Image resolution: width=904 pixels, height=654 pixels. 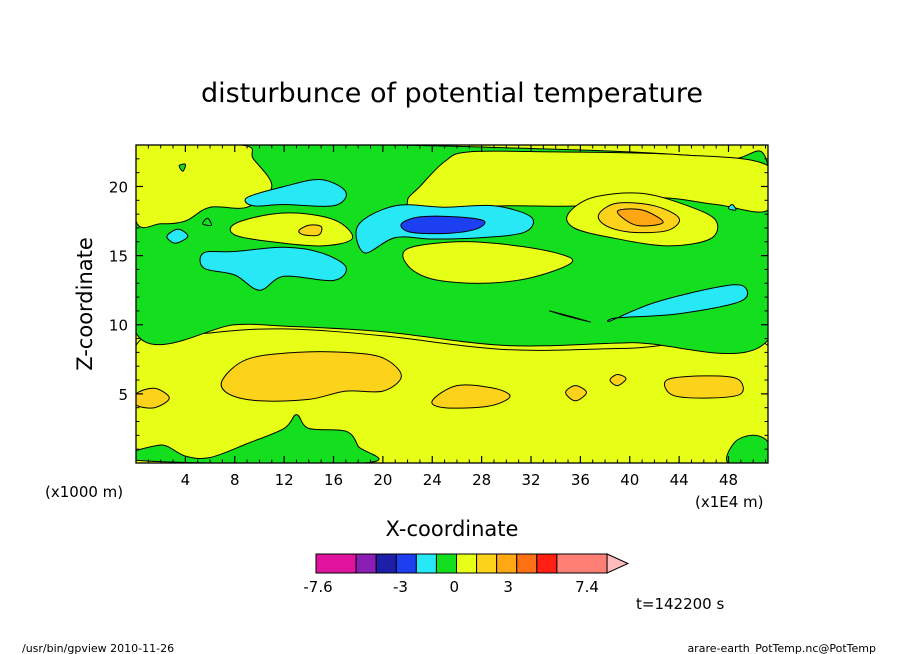 What do you see at coordinates (455, 587) in the screenshot?
I see `colorbar-label: 0` at bounding box center [455, 587].